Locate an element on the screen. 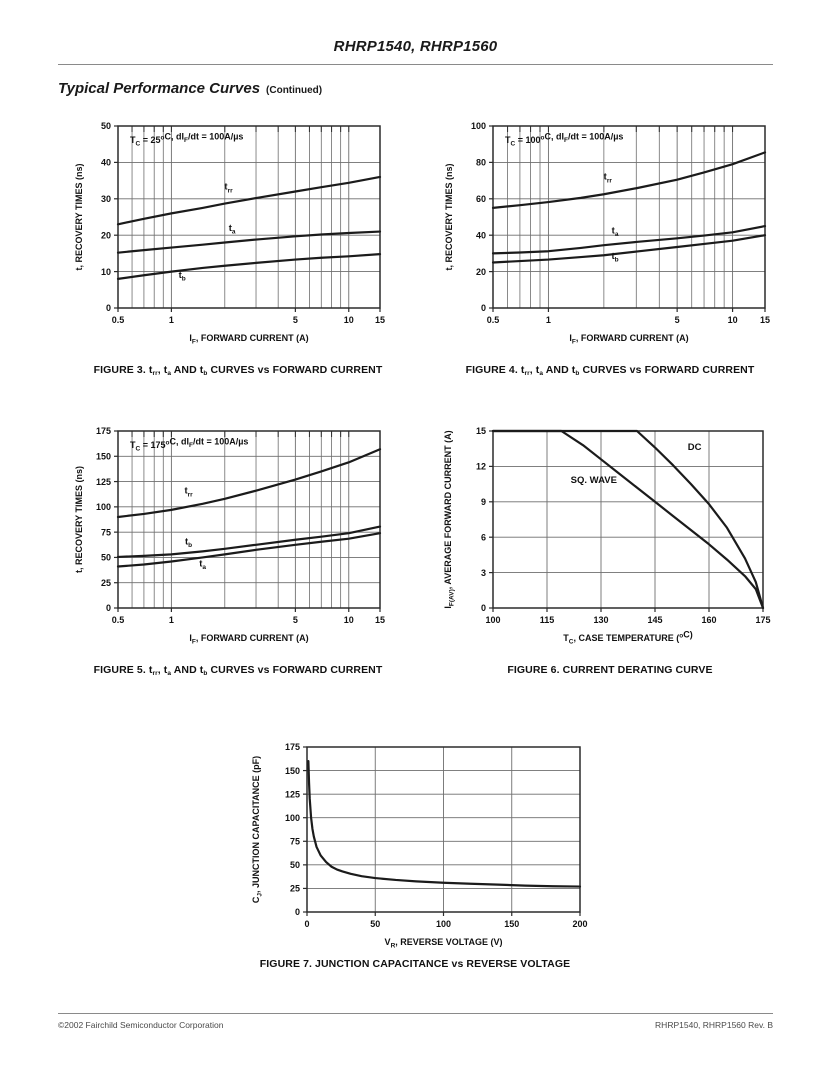 This screenshot has width=831, height=1079. svg-text: 115 is located at coordinates (547, 620).